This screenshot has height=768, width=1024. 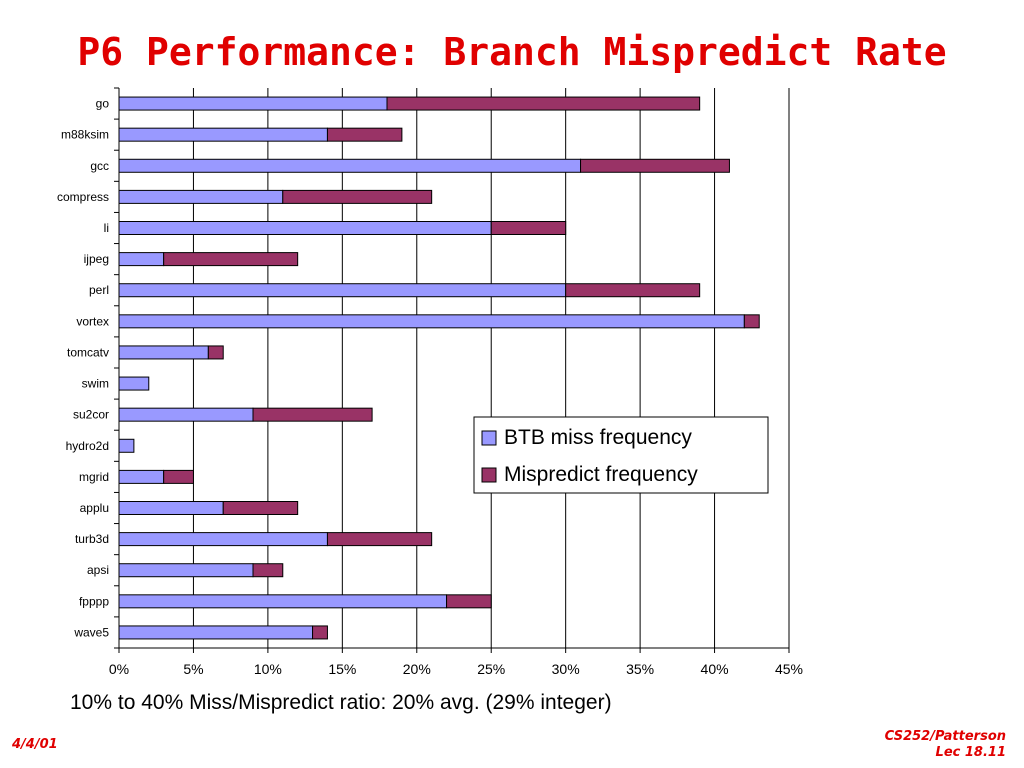 I want to click on category-label: hydro2d, so click(x=87, y=446).